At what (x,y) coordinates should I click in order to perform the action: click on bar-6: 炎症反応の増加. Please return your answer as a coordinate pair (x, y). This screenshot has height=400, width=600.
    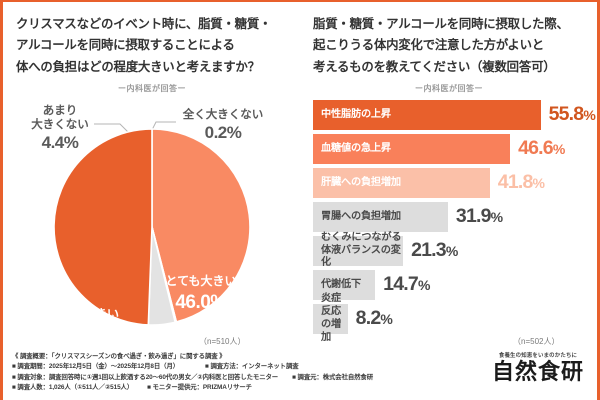
    Looking at the image, I should click on (330, 318).